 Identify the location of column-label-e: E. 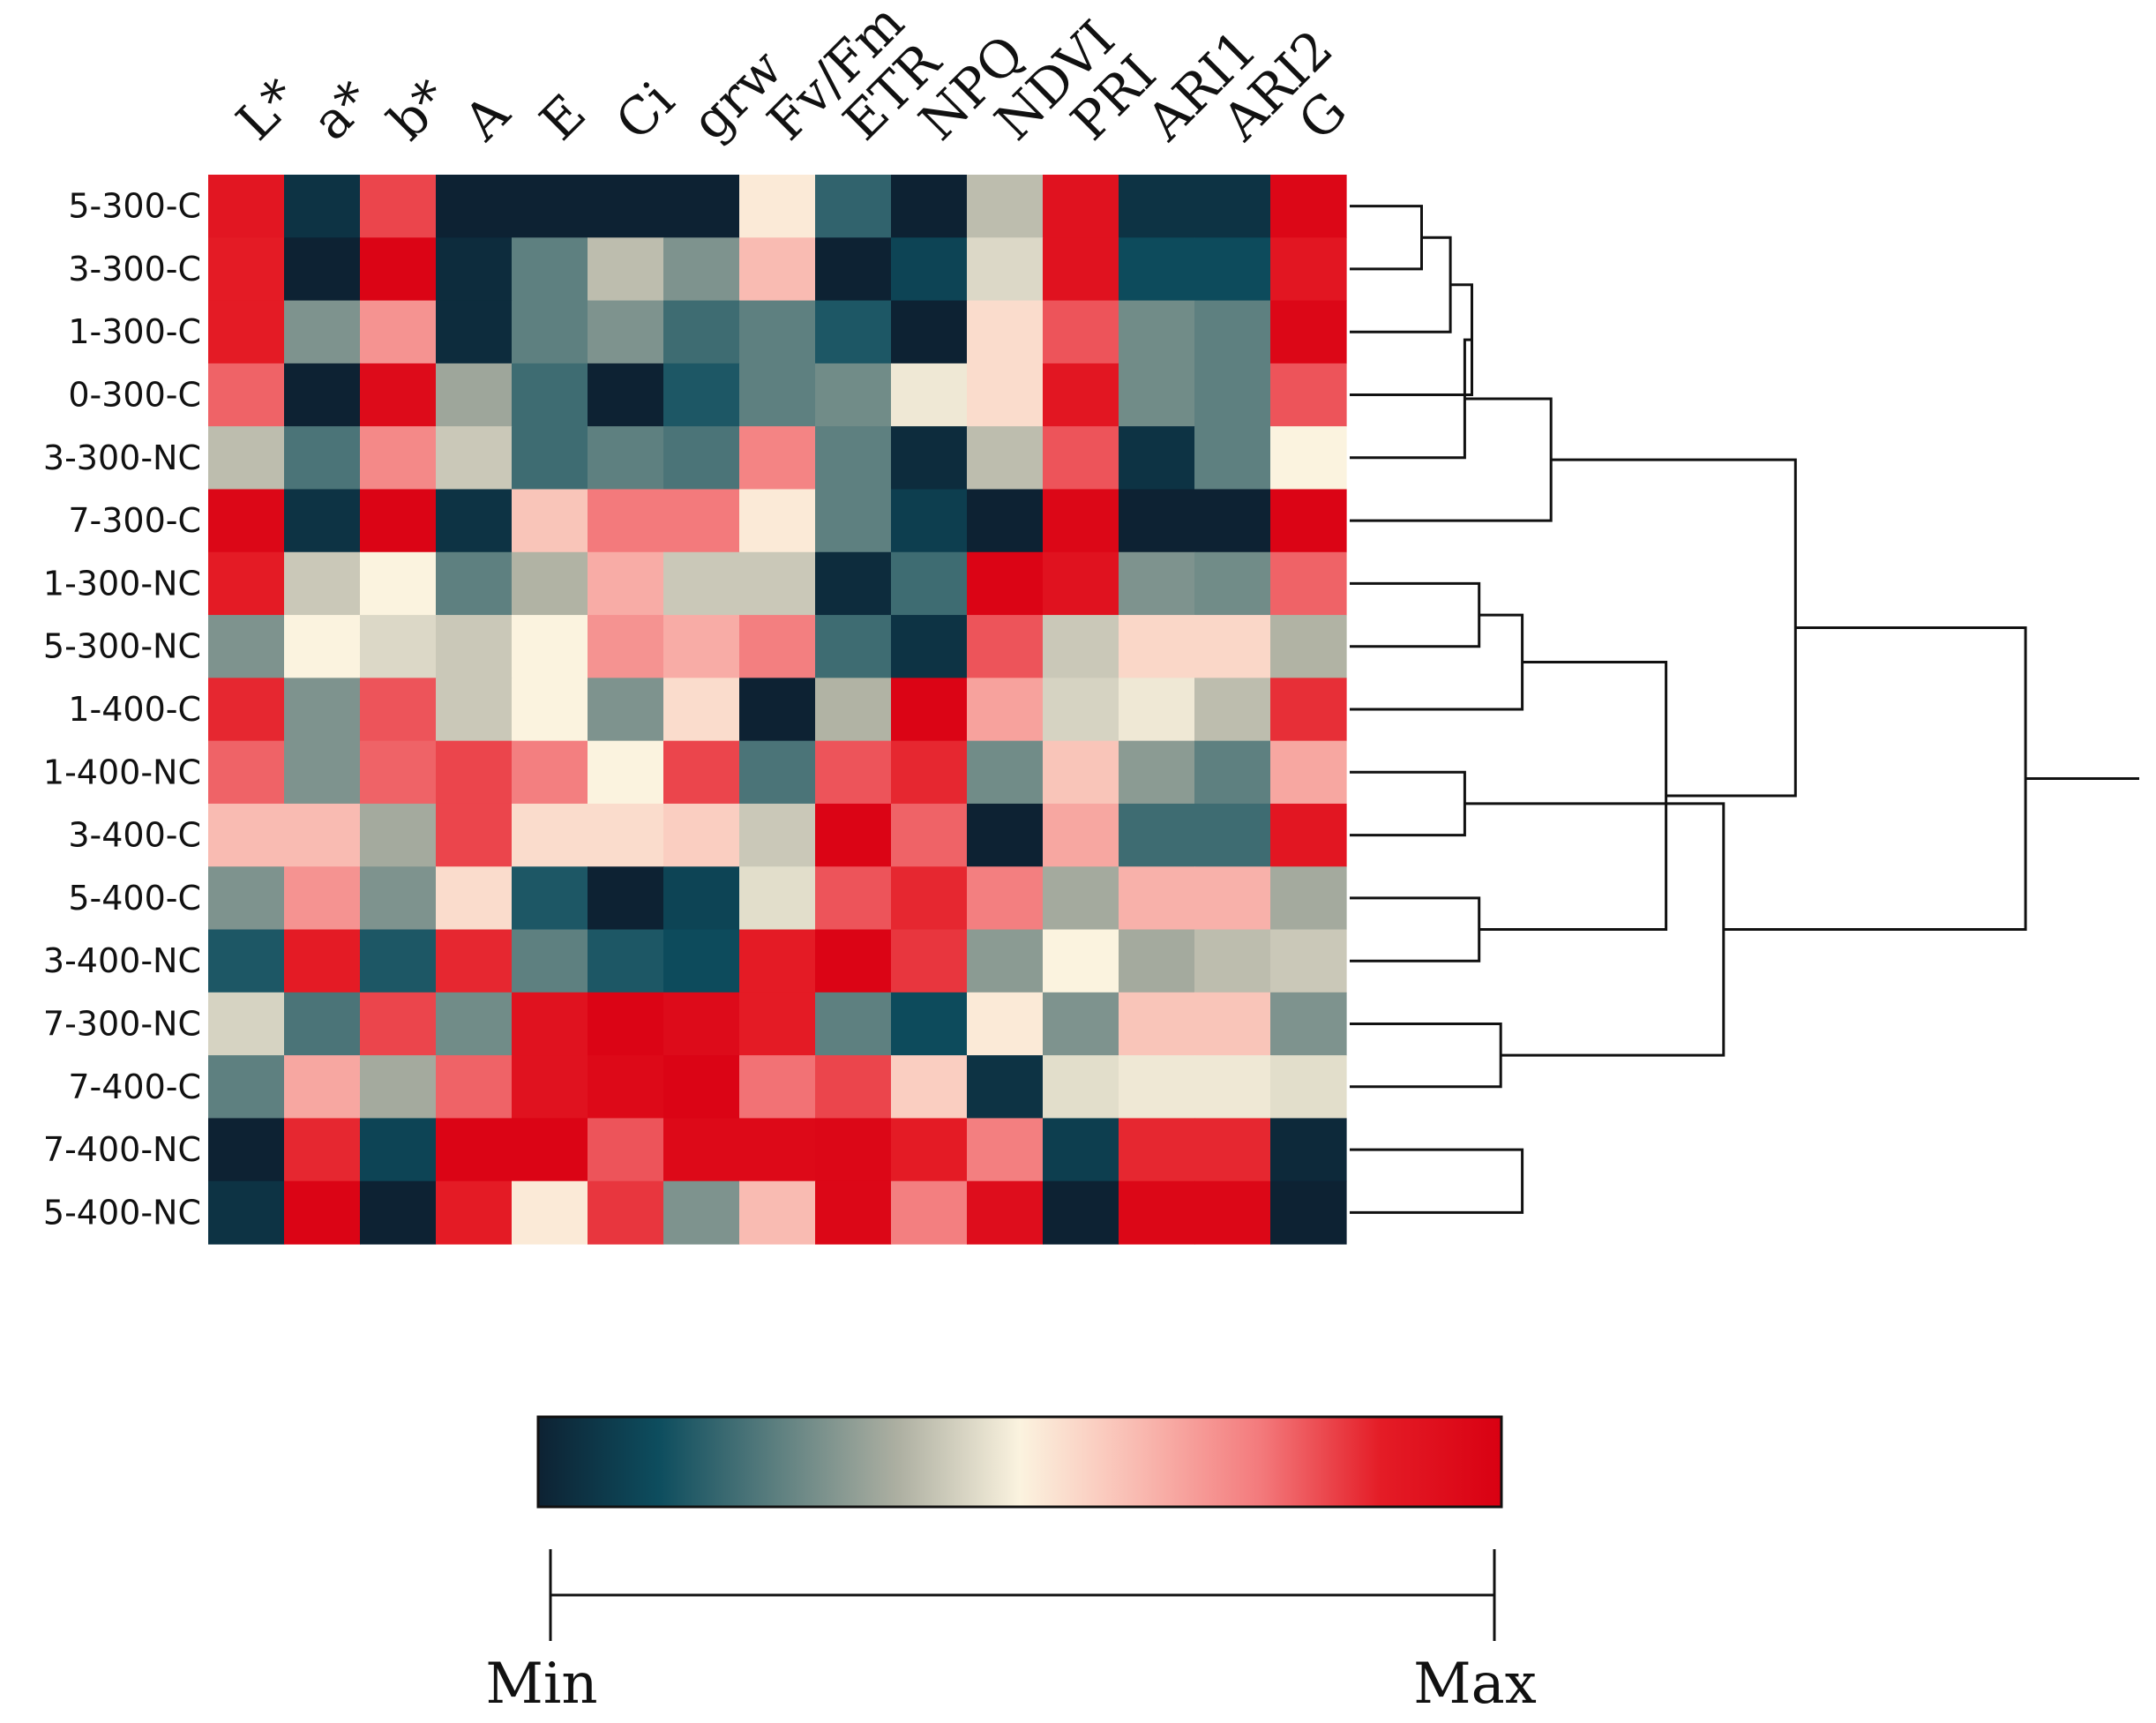
(562, 117).